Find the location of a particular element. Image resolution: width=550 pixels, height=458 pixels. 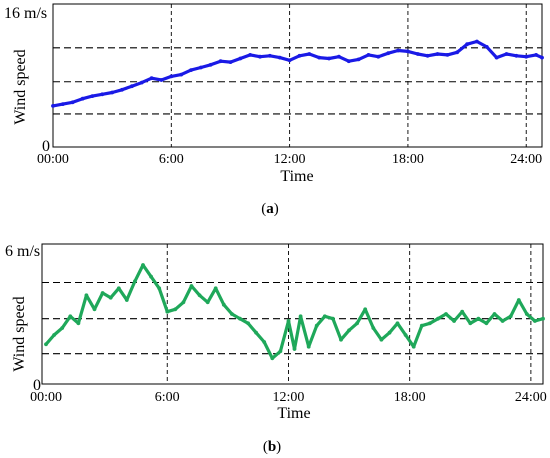

panel-b-x-tick-label: 18:00 is located at coordinates (410, 397).